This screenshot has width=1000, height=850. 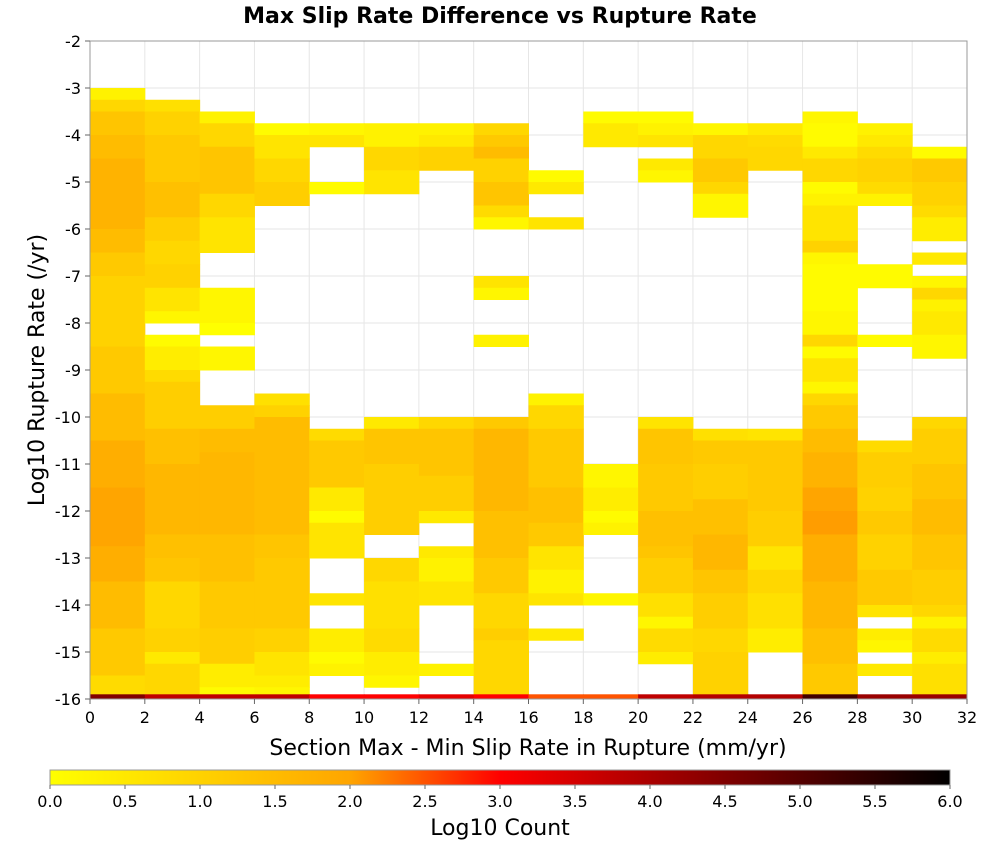 I want to click on y-tick-label: -4, so click(x=73, y=135).